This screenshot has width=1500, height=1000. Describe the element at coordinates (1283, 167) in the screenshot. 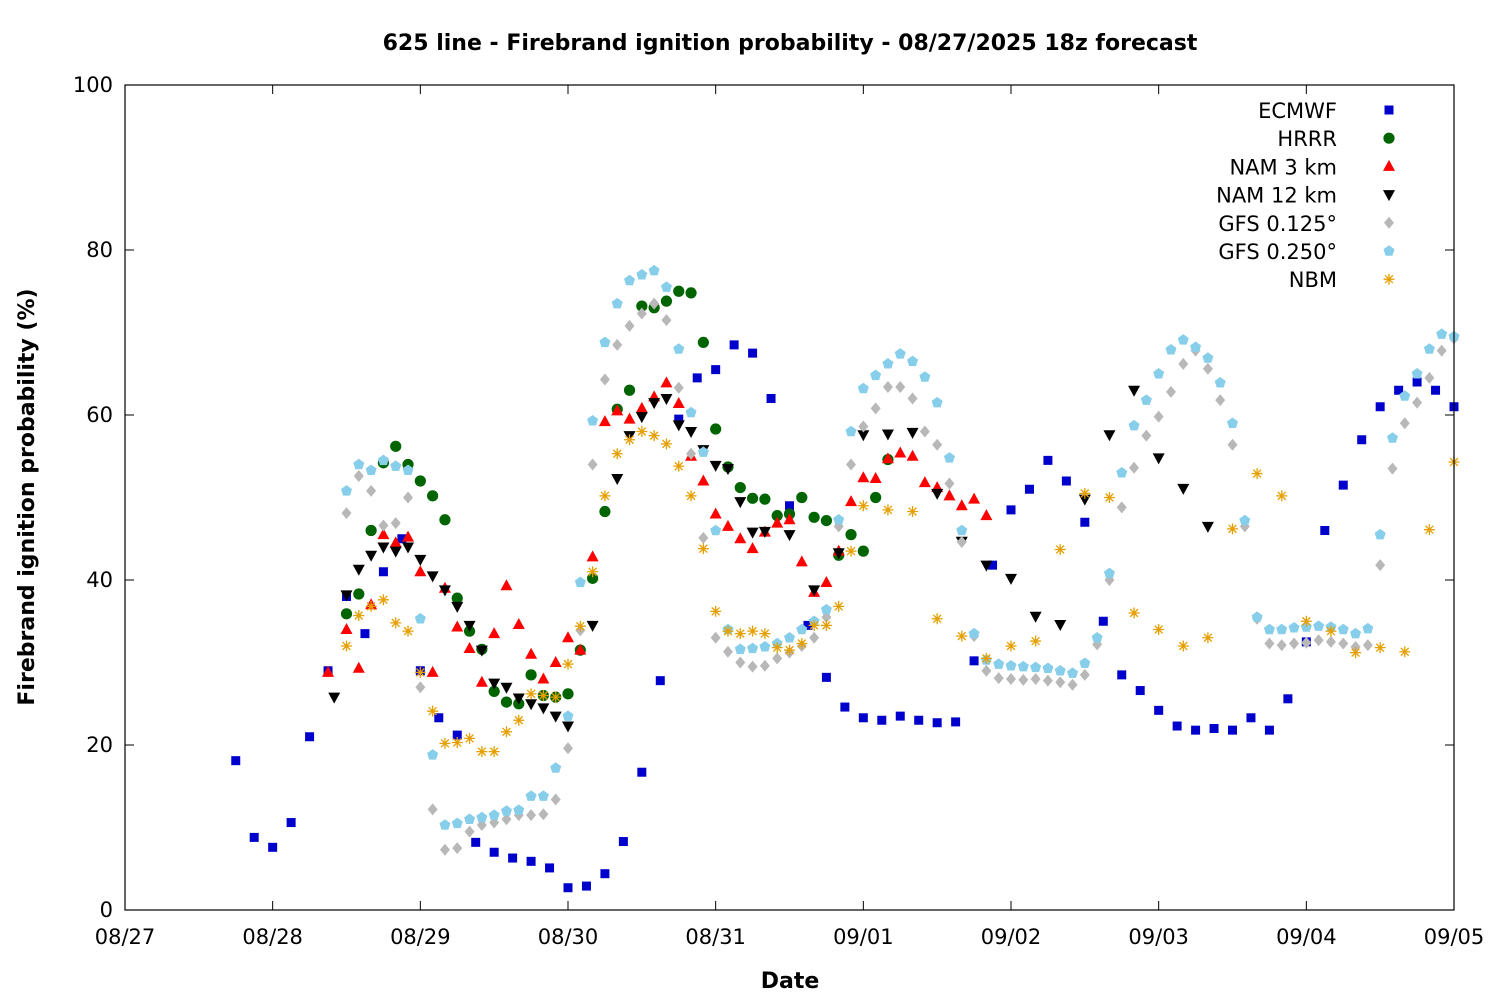

I see `legend-label: NAM 3 km` at that location.